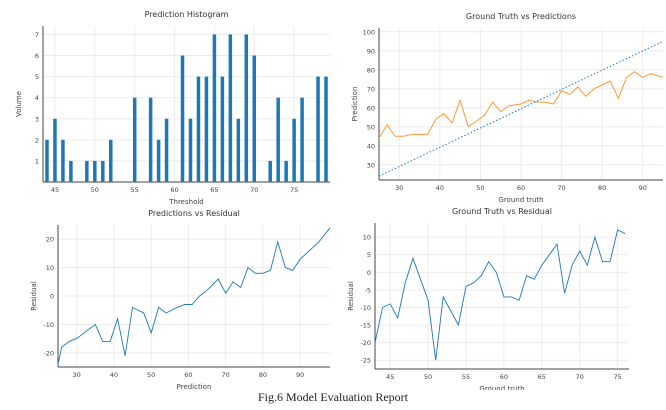 Image resolution: width=666 pixels, height=410 pixels. Describe the element at coordinates (194, 213) in the screenshot. I see `chart-title: Predictions vs Residual` at that location.